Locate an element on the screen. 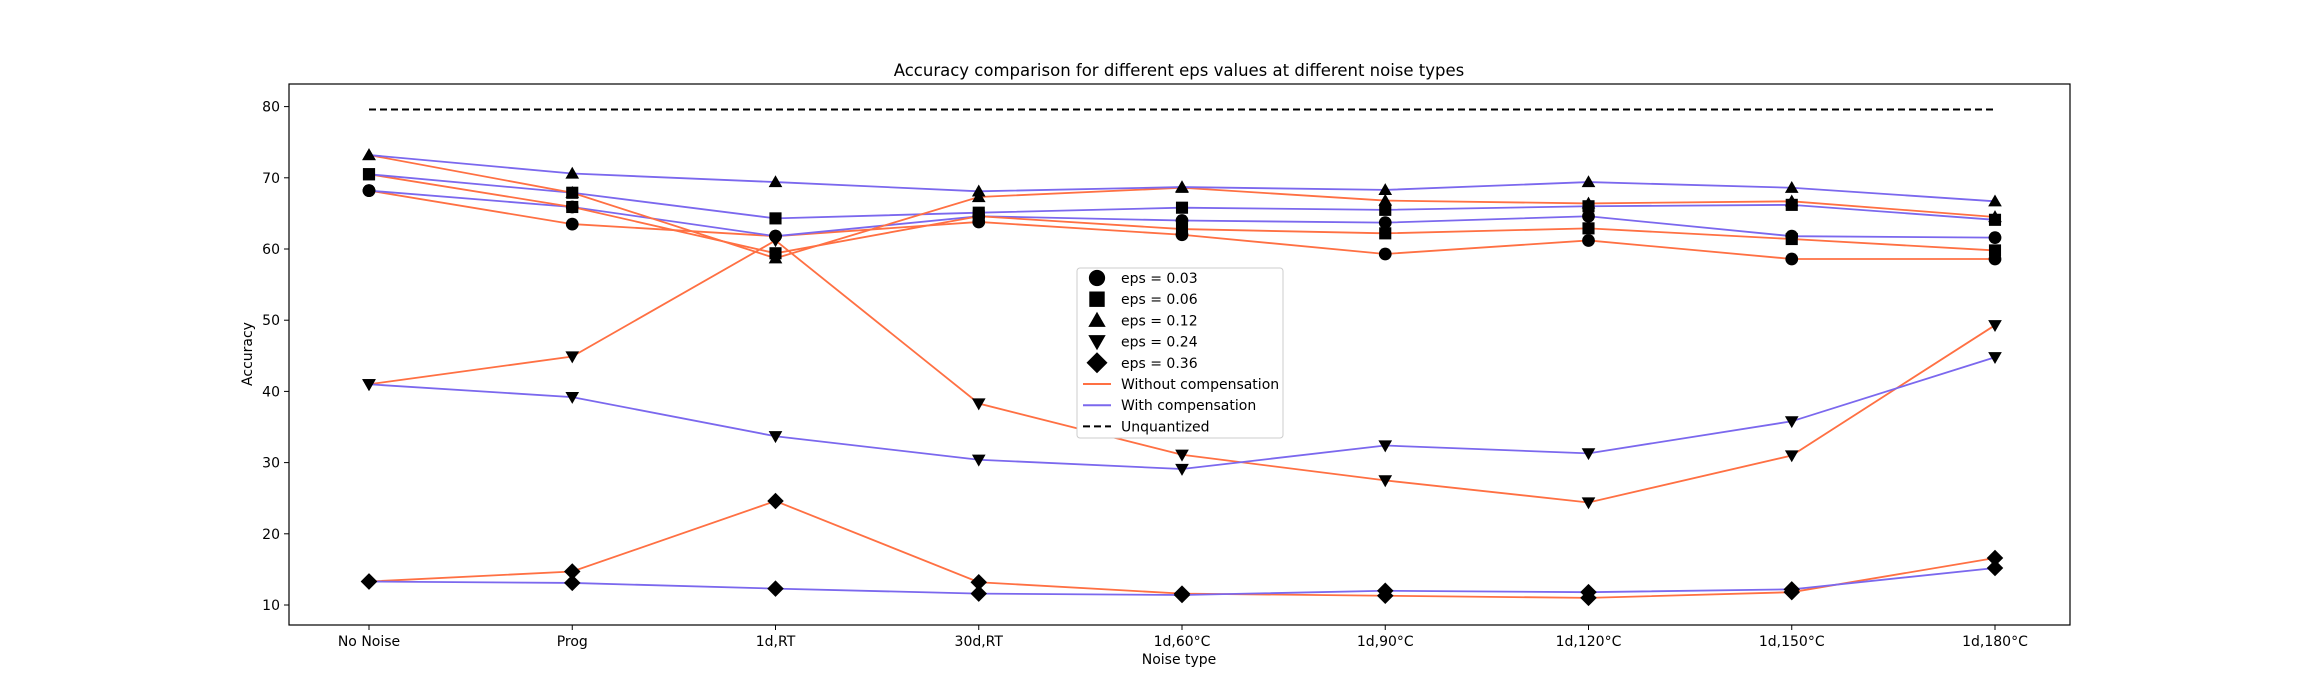 This screenshot has width=2300, height=700. y-axis: 10 20 30 40 50 60 70 80 is located at coordinates (275, 357).